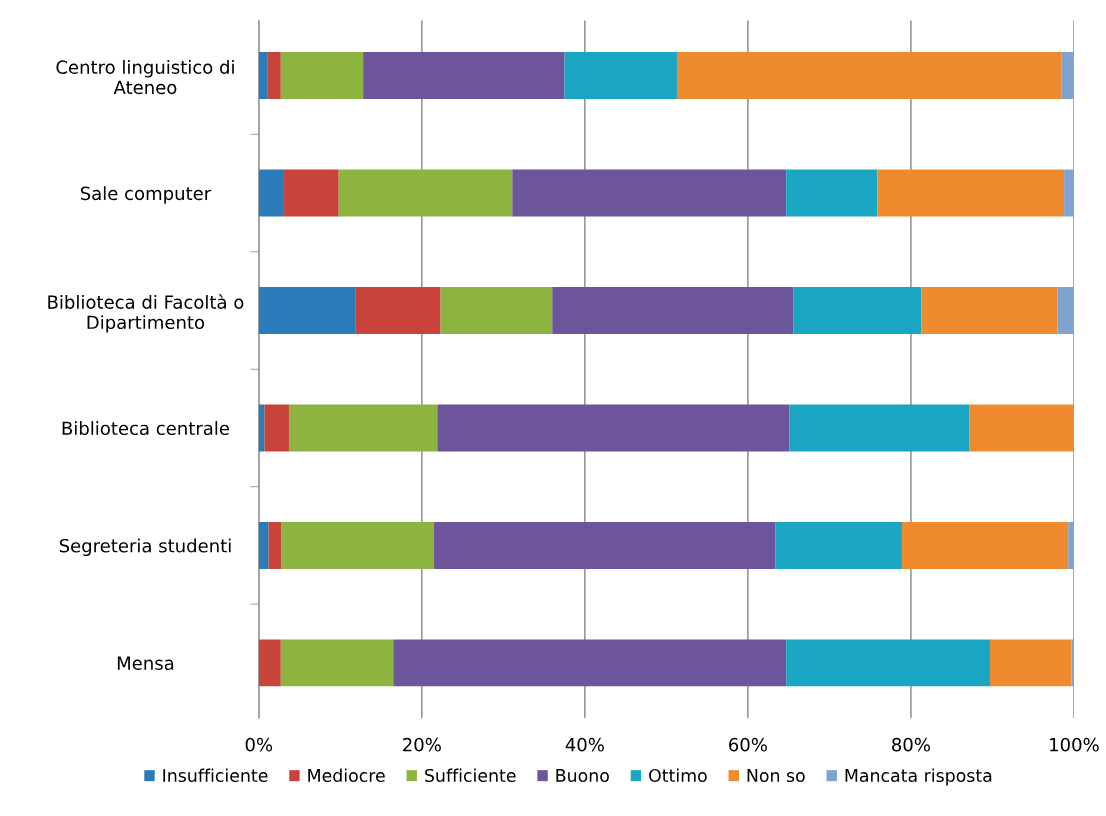 This screenshot has width=1106, height=816. I want to click on legend-label: Ottimo, so click(678, 775).